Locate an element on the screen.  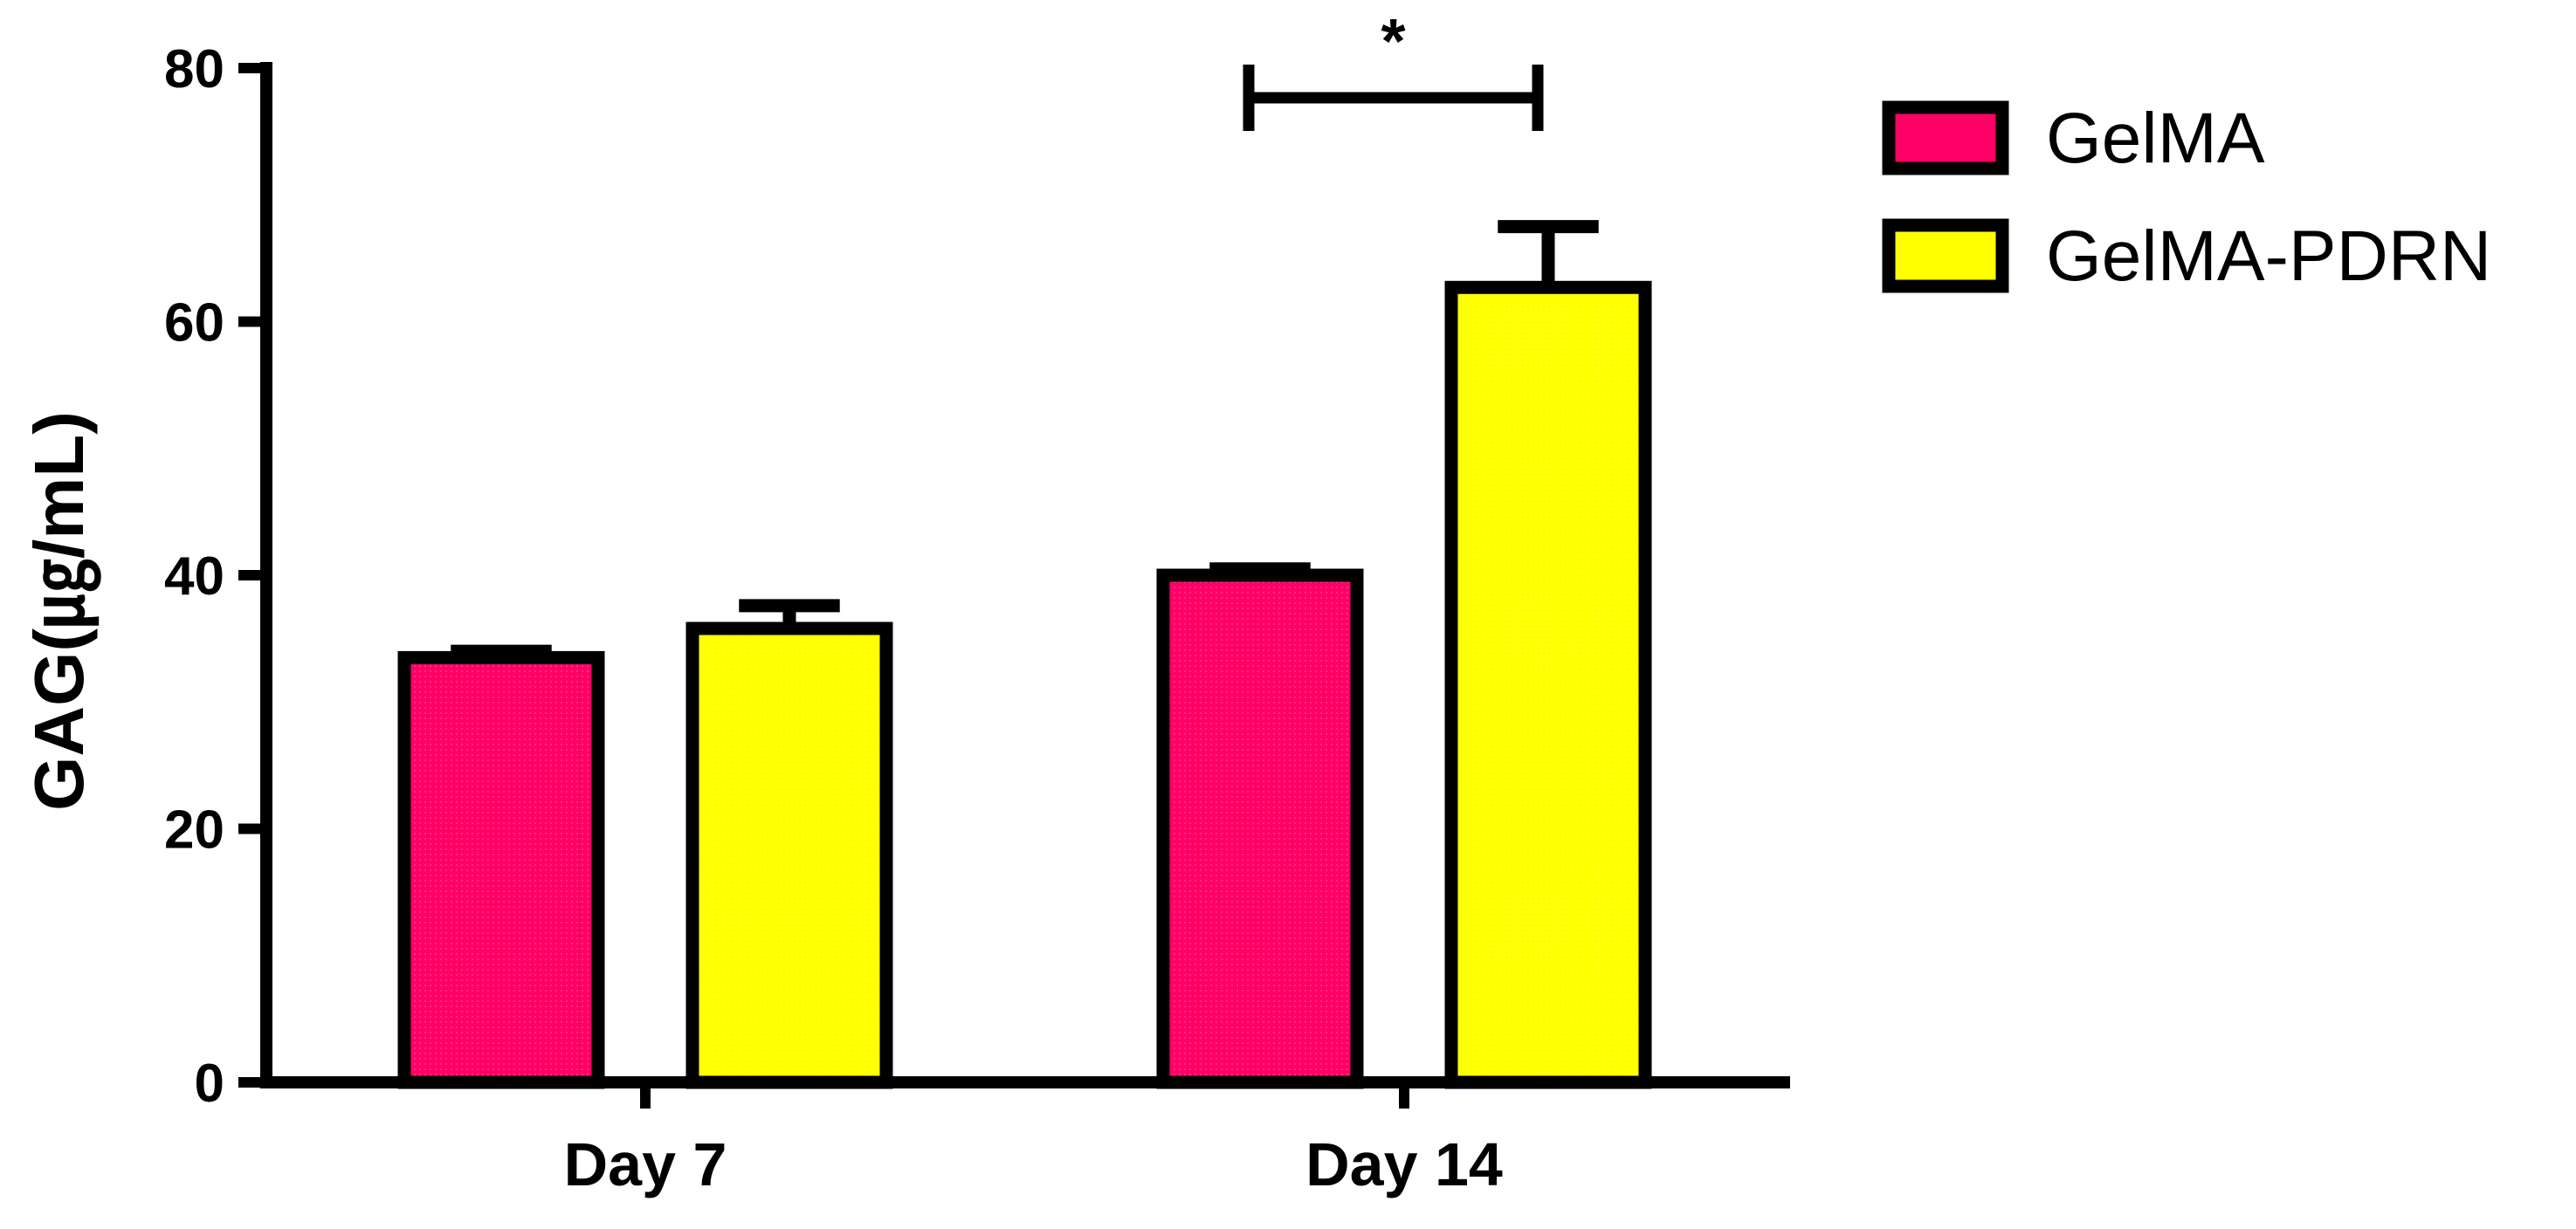
legend-label: GelMA-PDRN is located at coordinates (2268, 256).